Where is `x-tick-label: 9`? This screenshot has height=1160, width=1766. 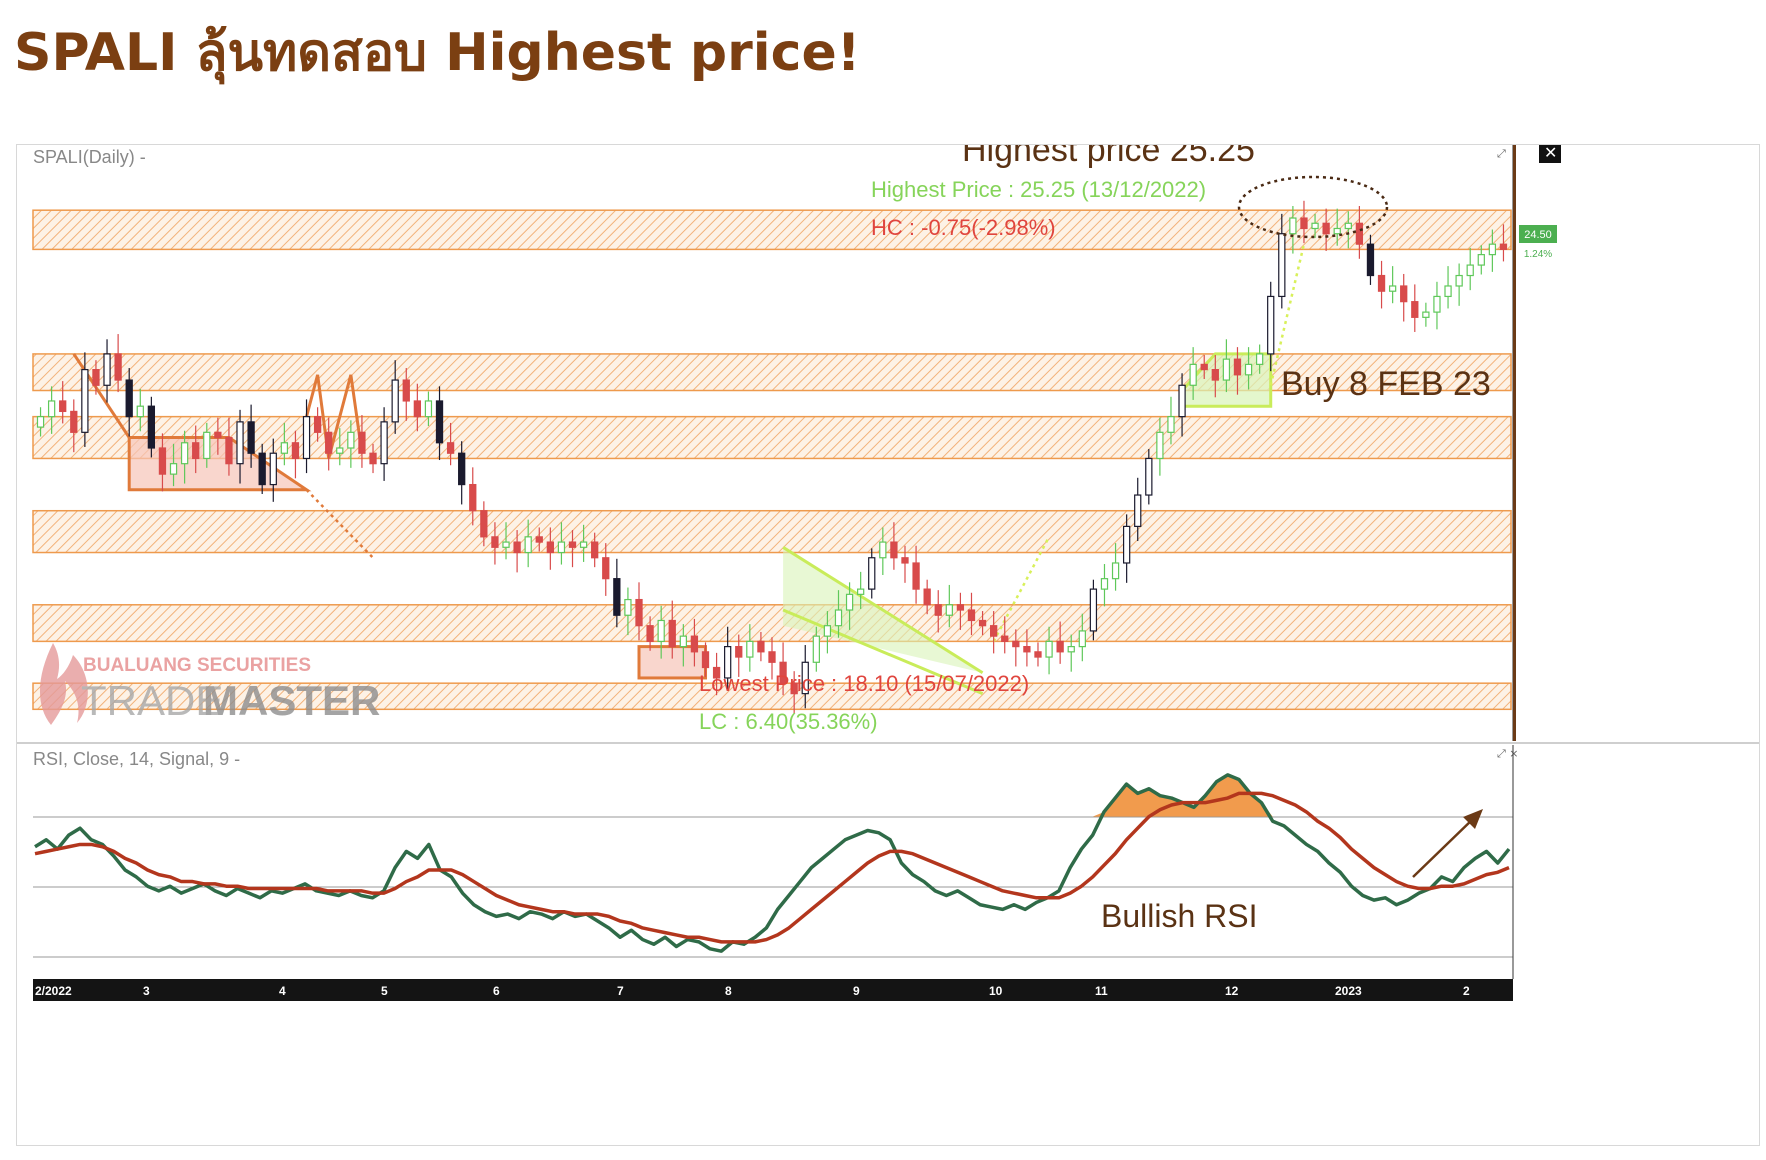 x-tick-label: 9 is located at coordinates (856, 991).